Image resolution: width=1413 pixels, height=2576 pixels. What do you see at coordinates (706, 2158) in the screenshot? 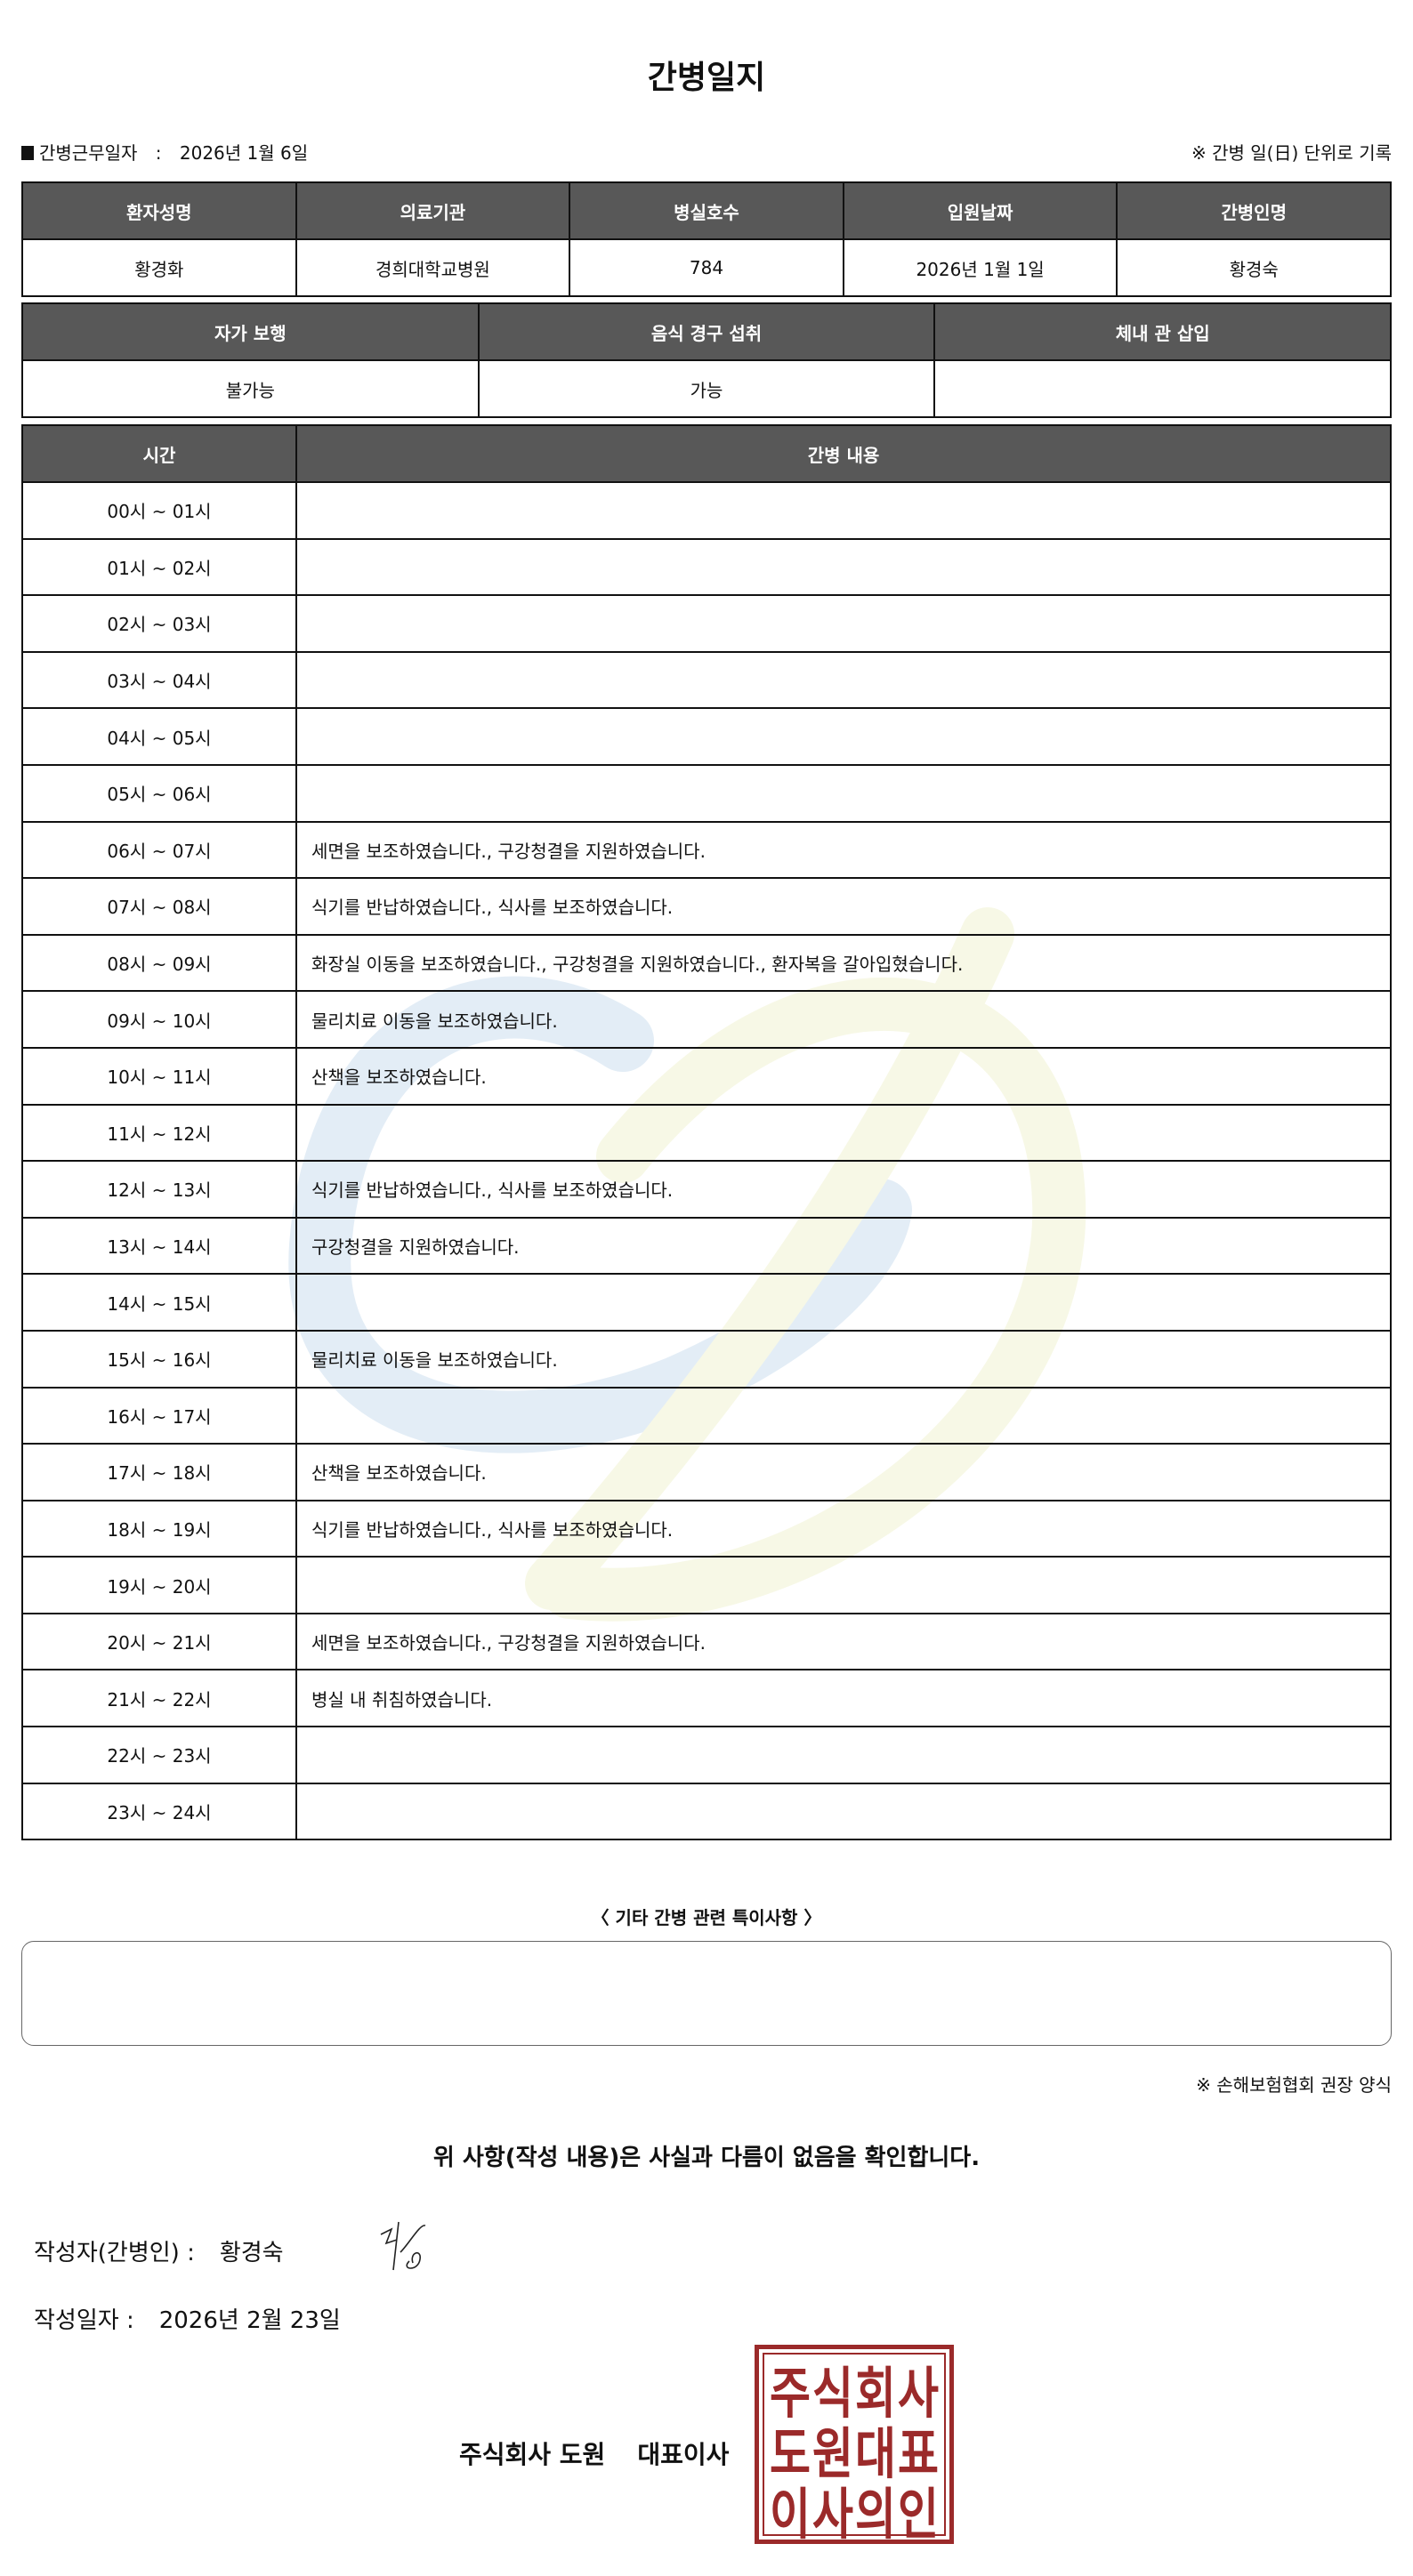
I see `confirmation-statement: 위 사항(작성 내용)은 사실과 다름이 없음을 확인합니다.` at bounding box center [706, 2158].